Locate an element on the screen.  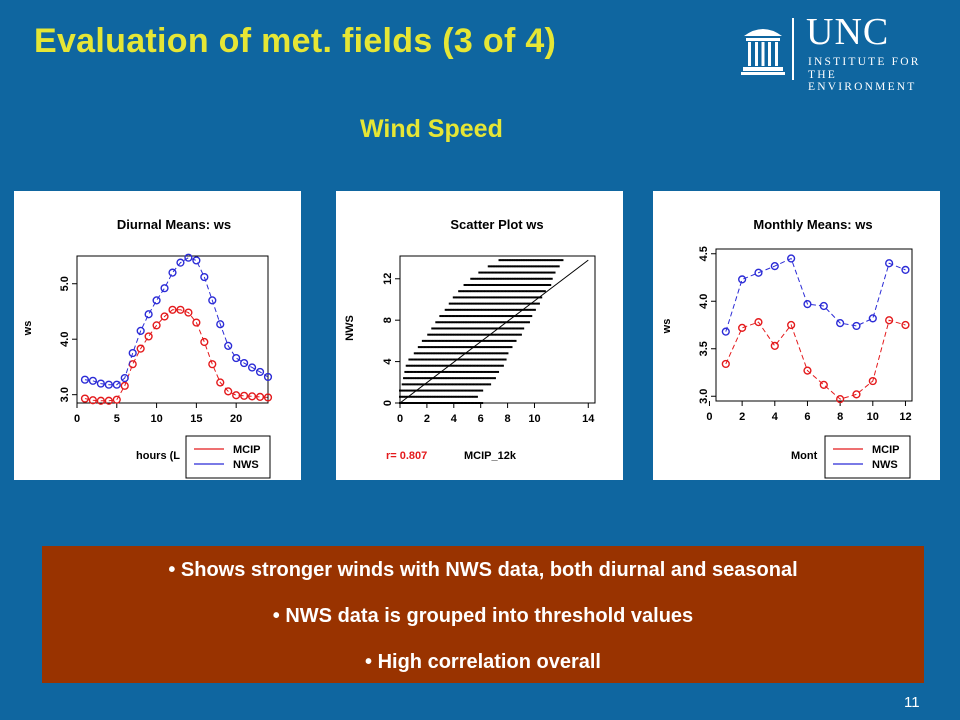
x-tick-label: 20 is located at coordinates (236, 419).